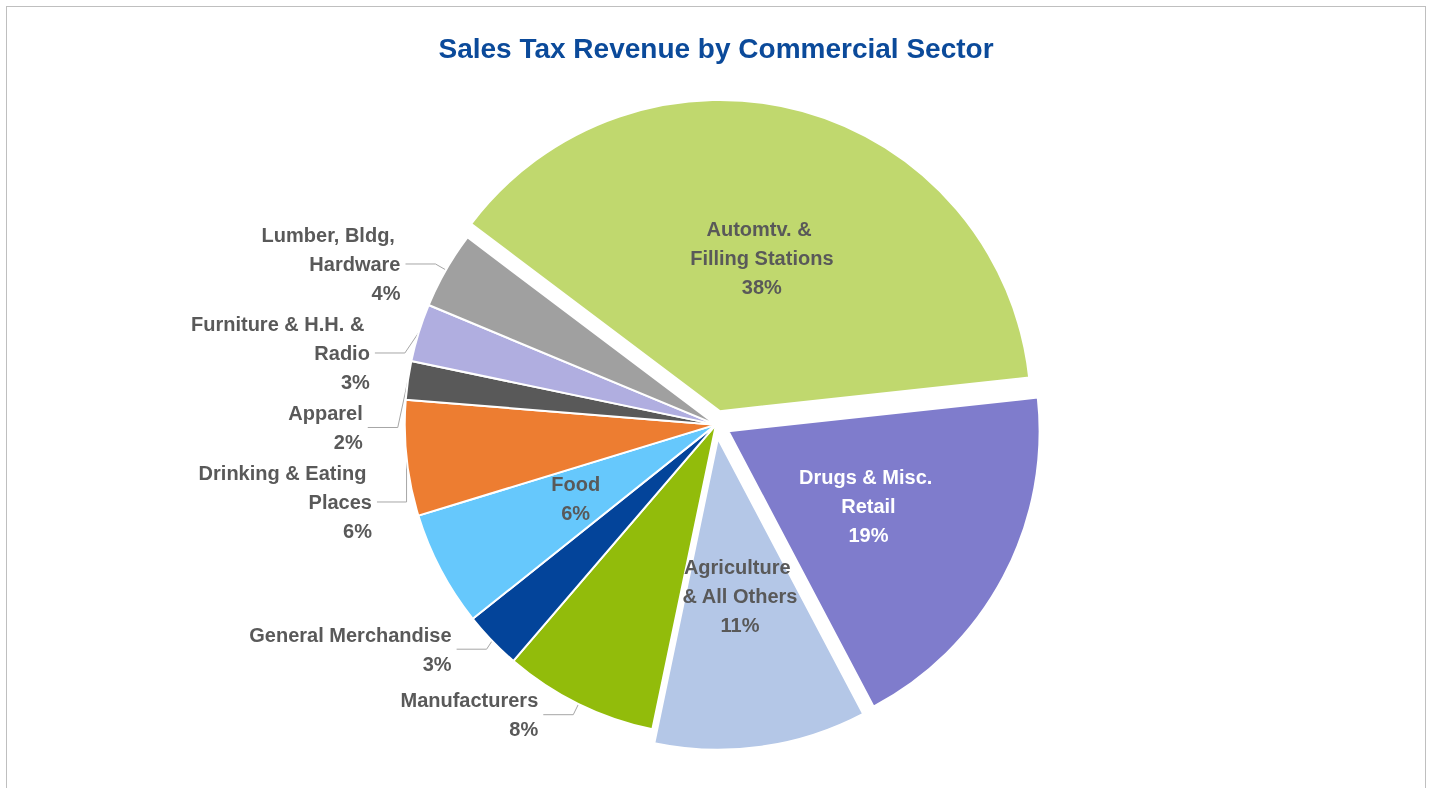 Image resolution: width=1437 pixels, height=788 pixels. I want to click on data-label: 2%, so click(348, 441).